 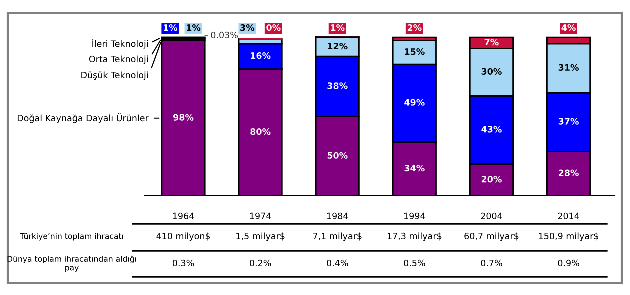 What do you see at coordinates (568, 173) in the screenshot?
I see `data-label: 28%` at bounding box center [568, 173].